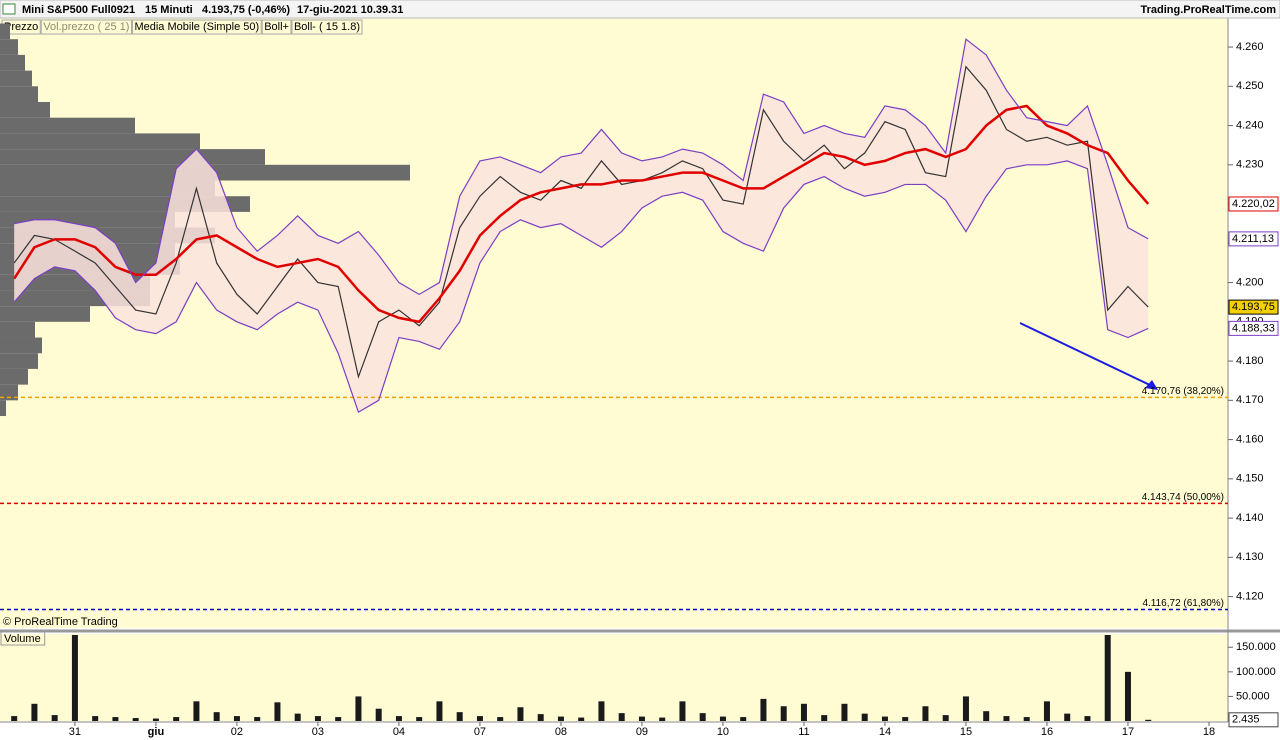  Describe the element at coordinates (246, 10) in the screenshot. I see `quote: 4.193,75 (-0,46%)` at that location.